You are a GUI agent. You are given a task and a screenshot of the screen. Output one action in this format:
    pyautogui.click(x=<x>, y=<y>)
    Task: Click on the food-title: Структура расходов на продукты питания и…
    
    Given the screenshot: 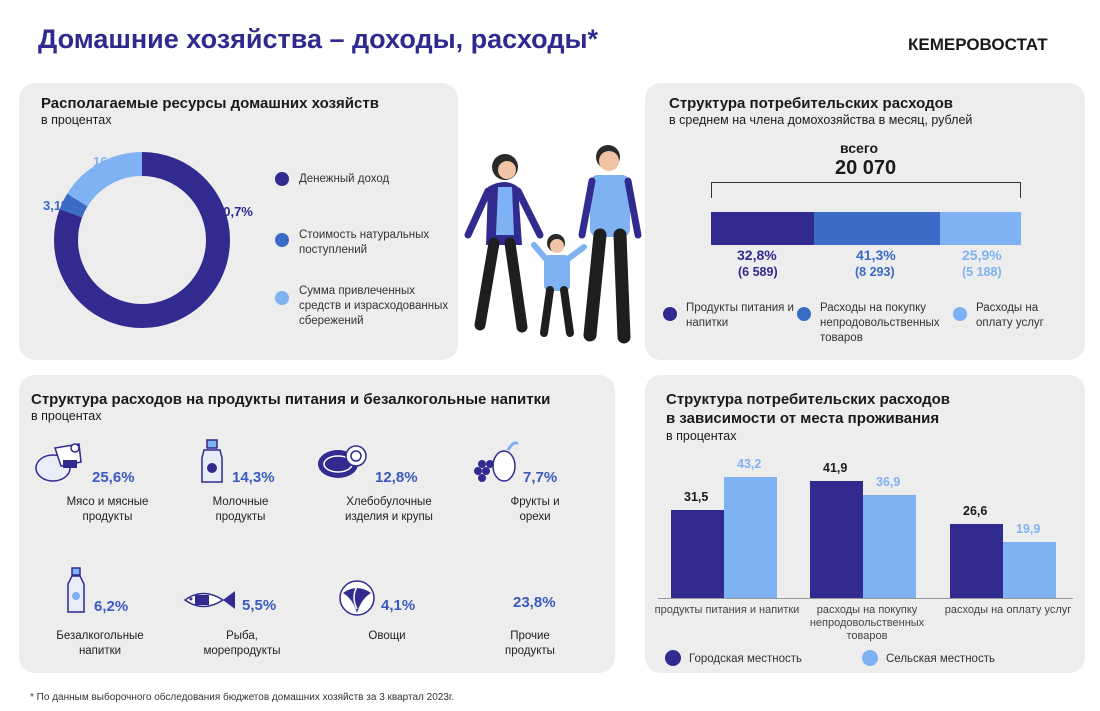 What is the action you would take?
    pyautogui.click(x=291, y=399)
    